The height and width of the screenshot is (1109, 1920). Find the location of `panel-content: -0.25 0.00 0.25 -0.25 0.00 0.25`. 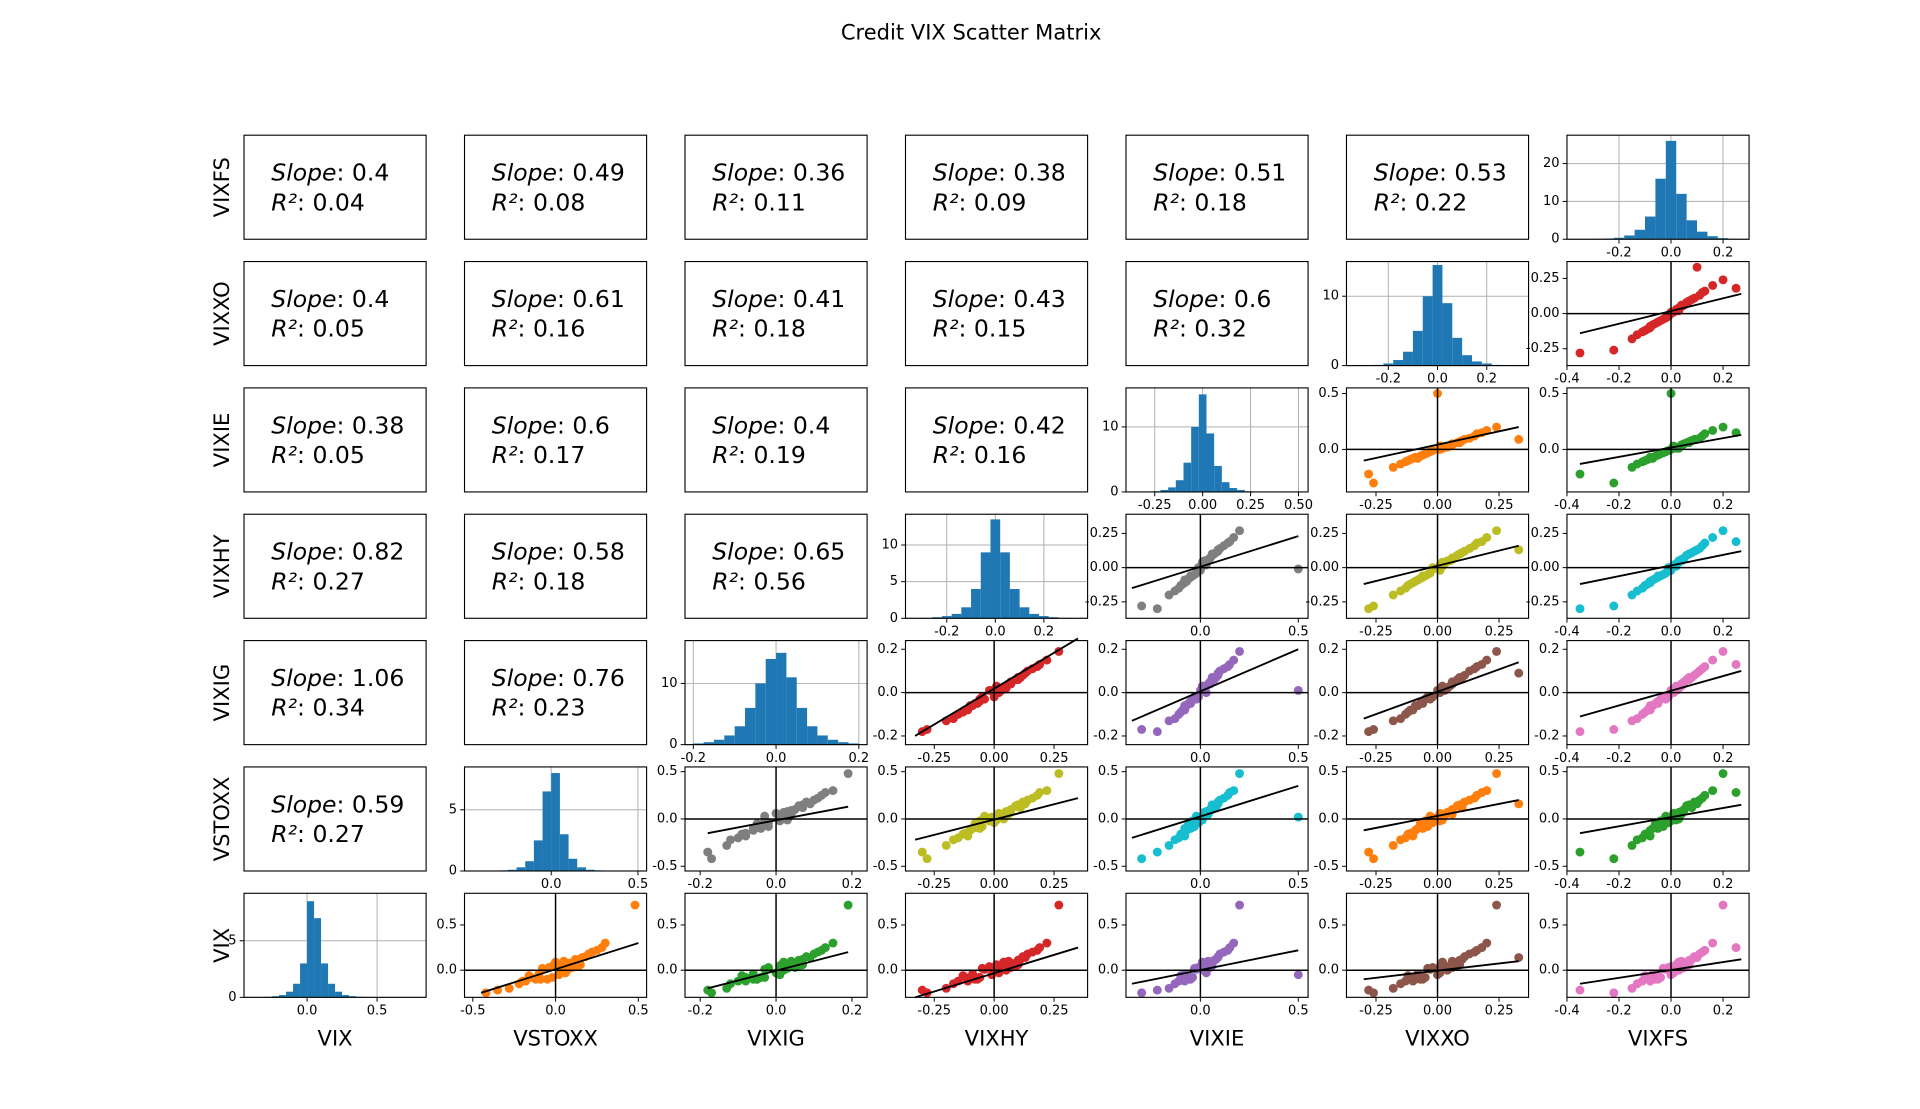

panel-content: -0.25 0.00 0.25 -0.25 0.00 0.25 is located at coordinates (1417, 576).